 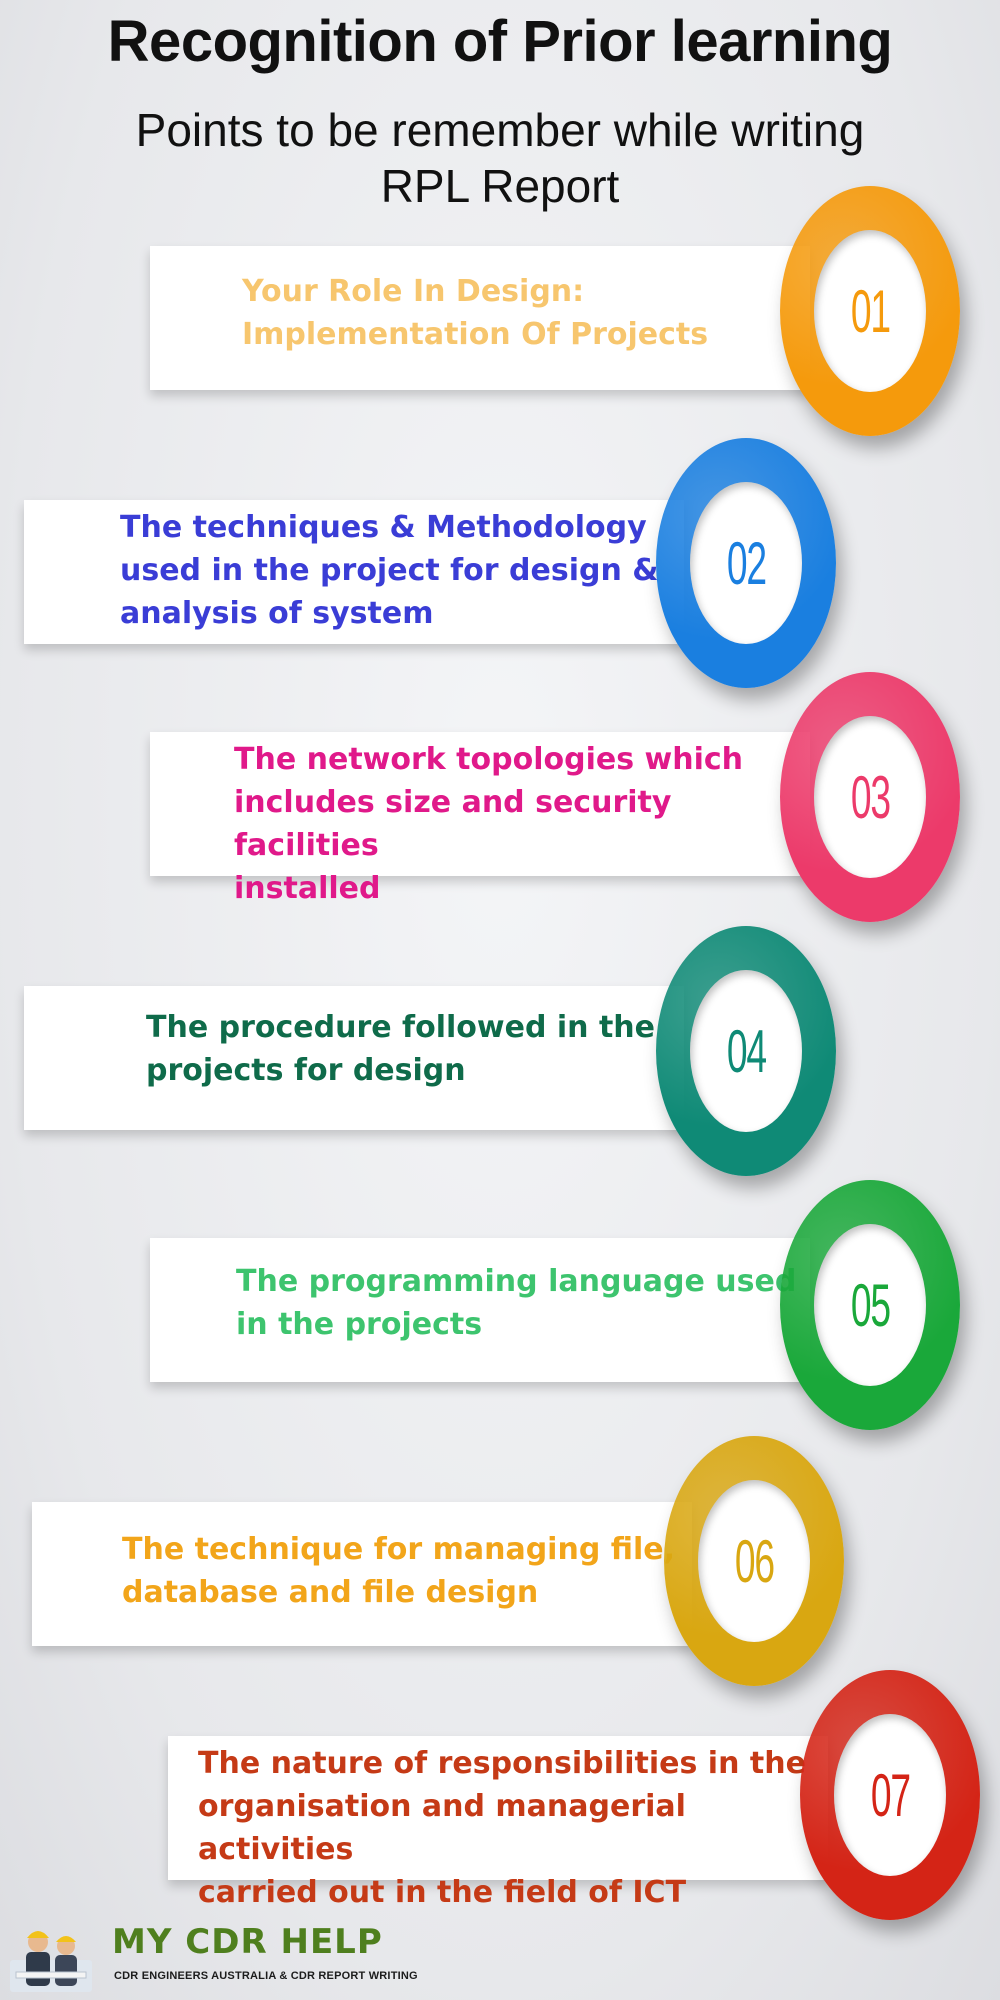 I want to click on page-title: Recognition of Prior learning, so click(x=500, y=41).